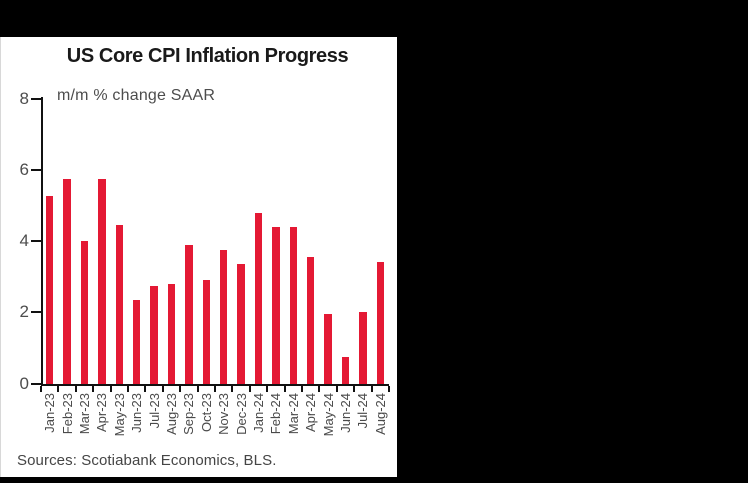 This screenshot has width=748, height=483. What do you see at coordinates (241, 414) in the screenshot?
I see `x-axis-label: Dec-23` at bounding box center [241, 414].